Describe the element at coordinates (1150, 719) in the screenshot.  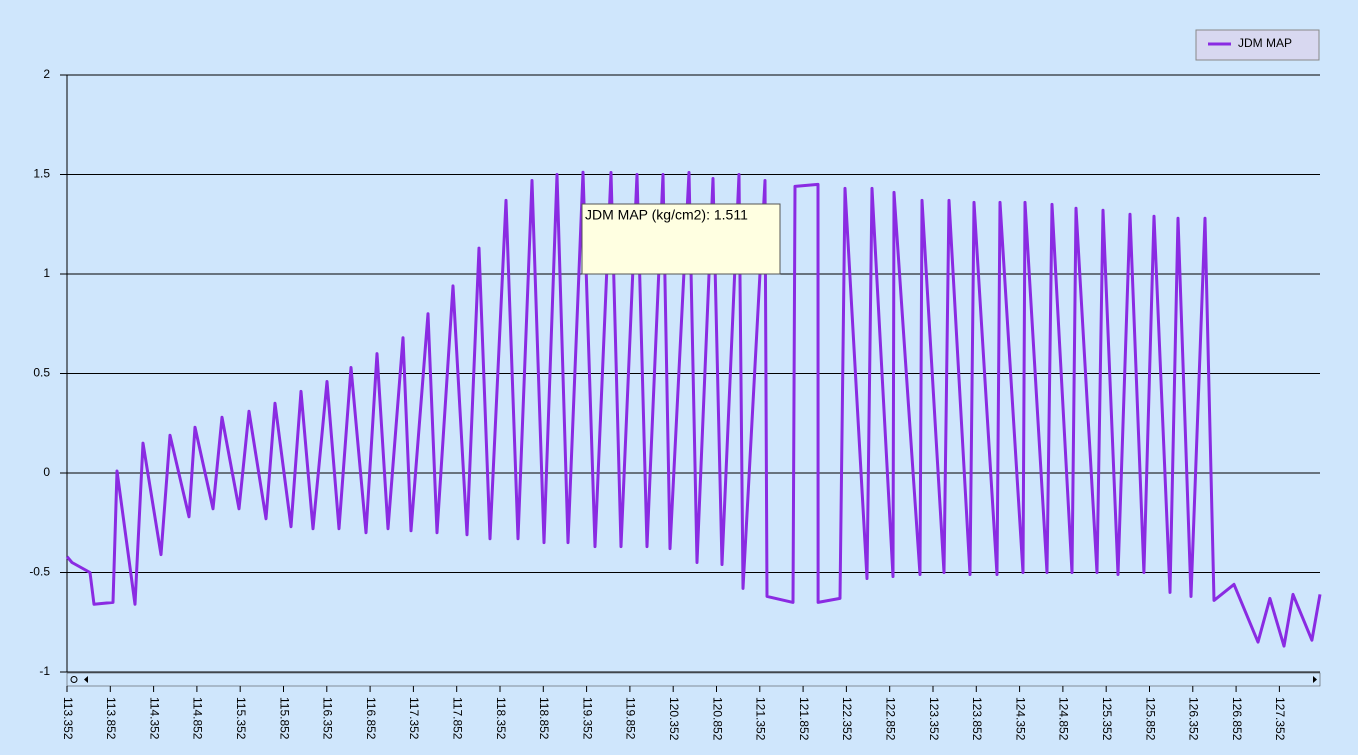
I see `x-tick-label: 125.852` at that location.